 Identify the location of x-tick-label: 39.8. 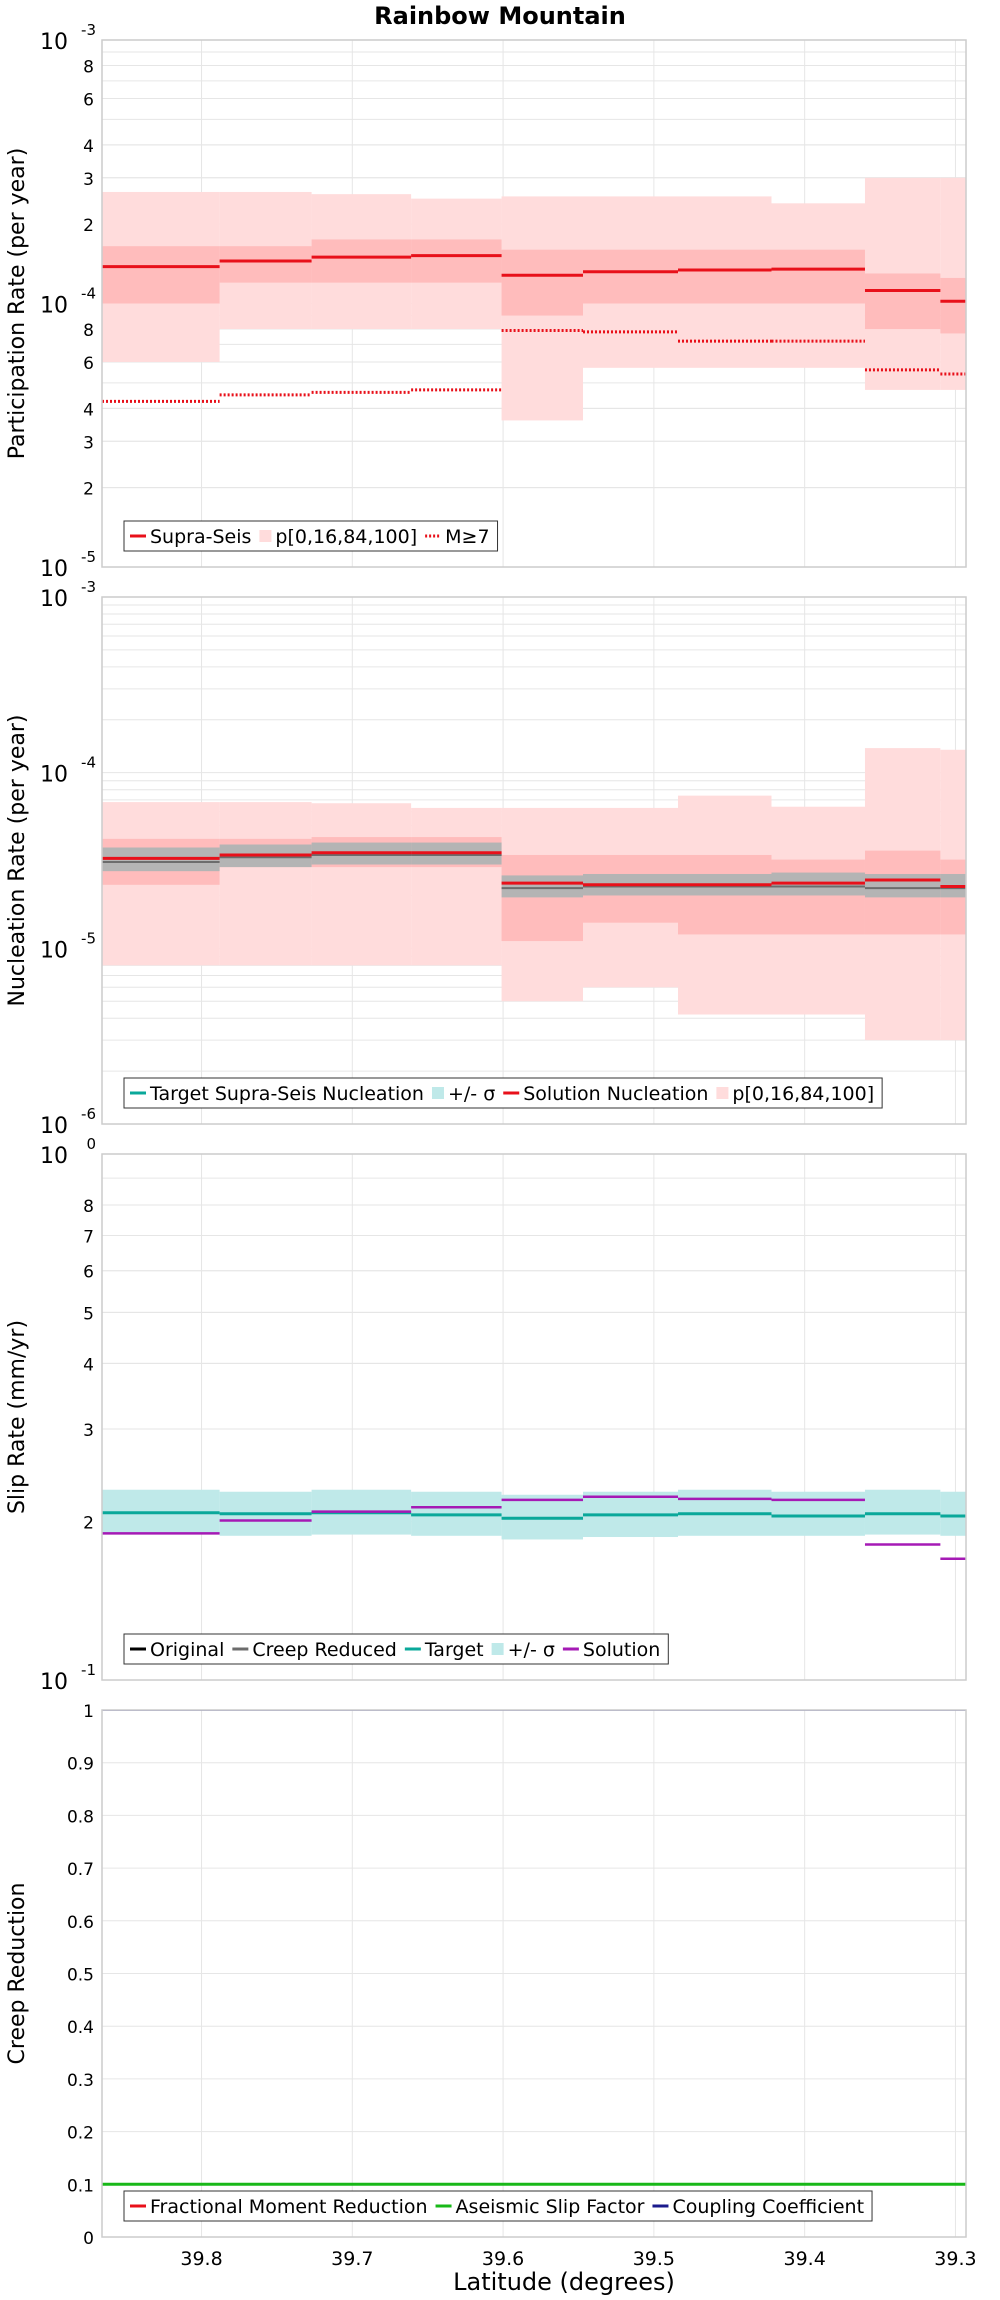
(201, 2259).